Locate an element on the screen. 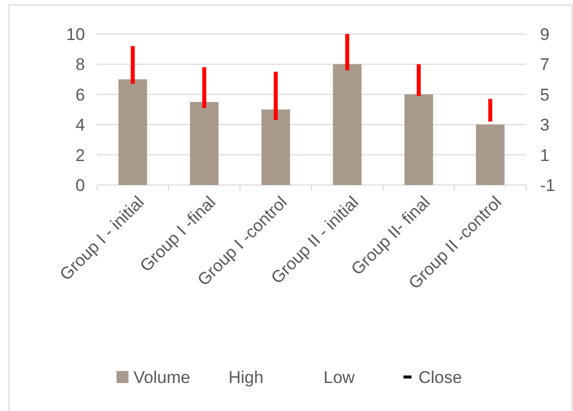  y2-tick-label: 7 is located at coordinates (545, 64).